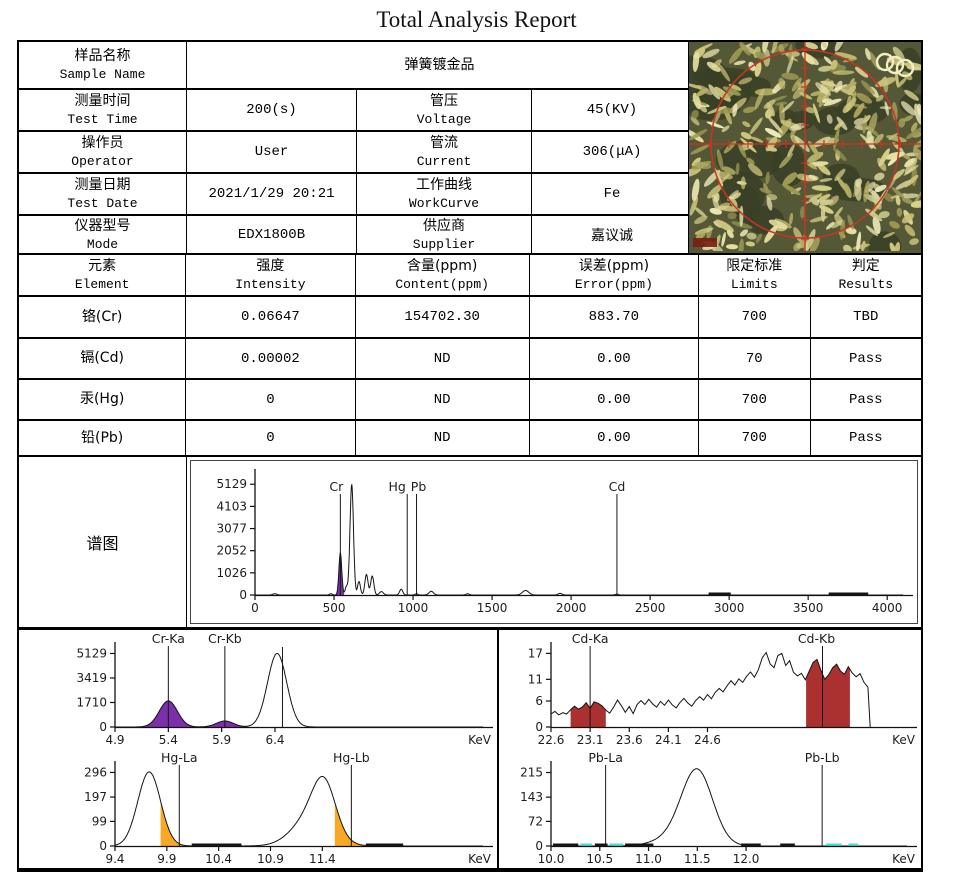 Image resolution: width=953 pixels, height=881 pixels. Describe the element at coordinates (531, 773) in the screenshot. I see `svg-text: 215` at that location.